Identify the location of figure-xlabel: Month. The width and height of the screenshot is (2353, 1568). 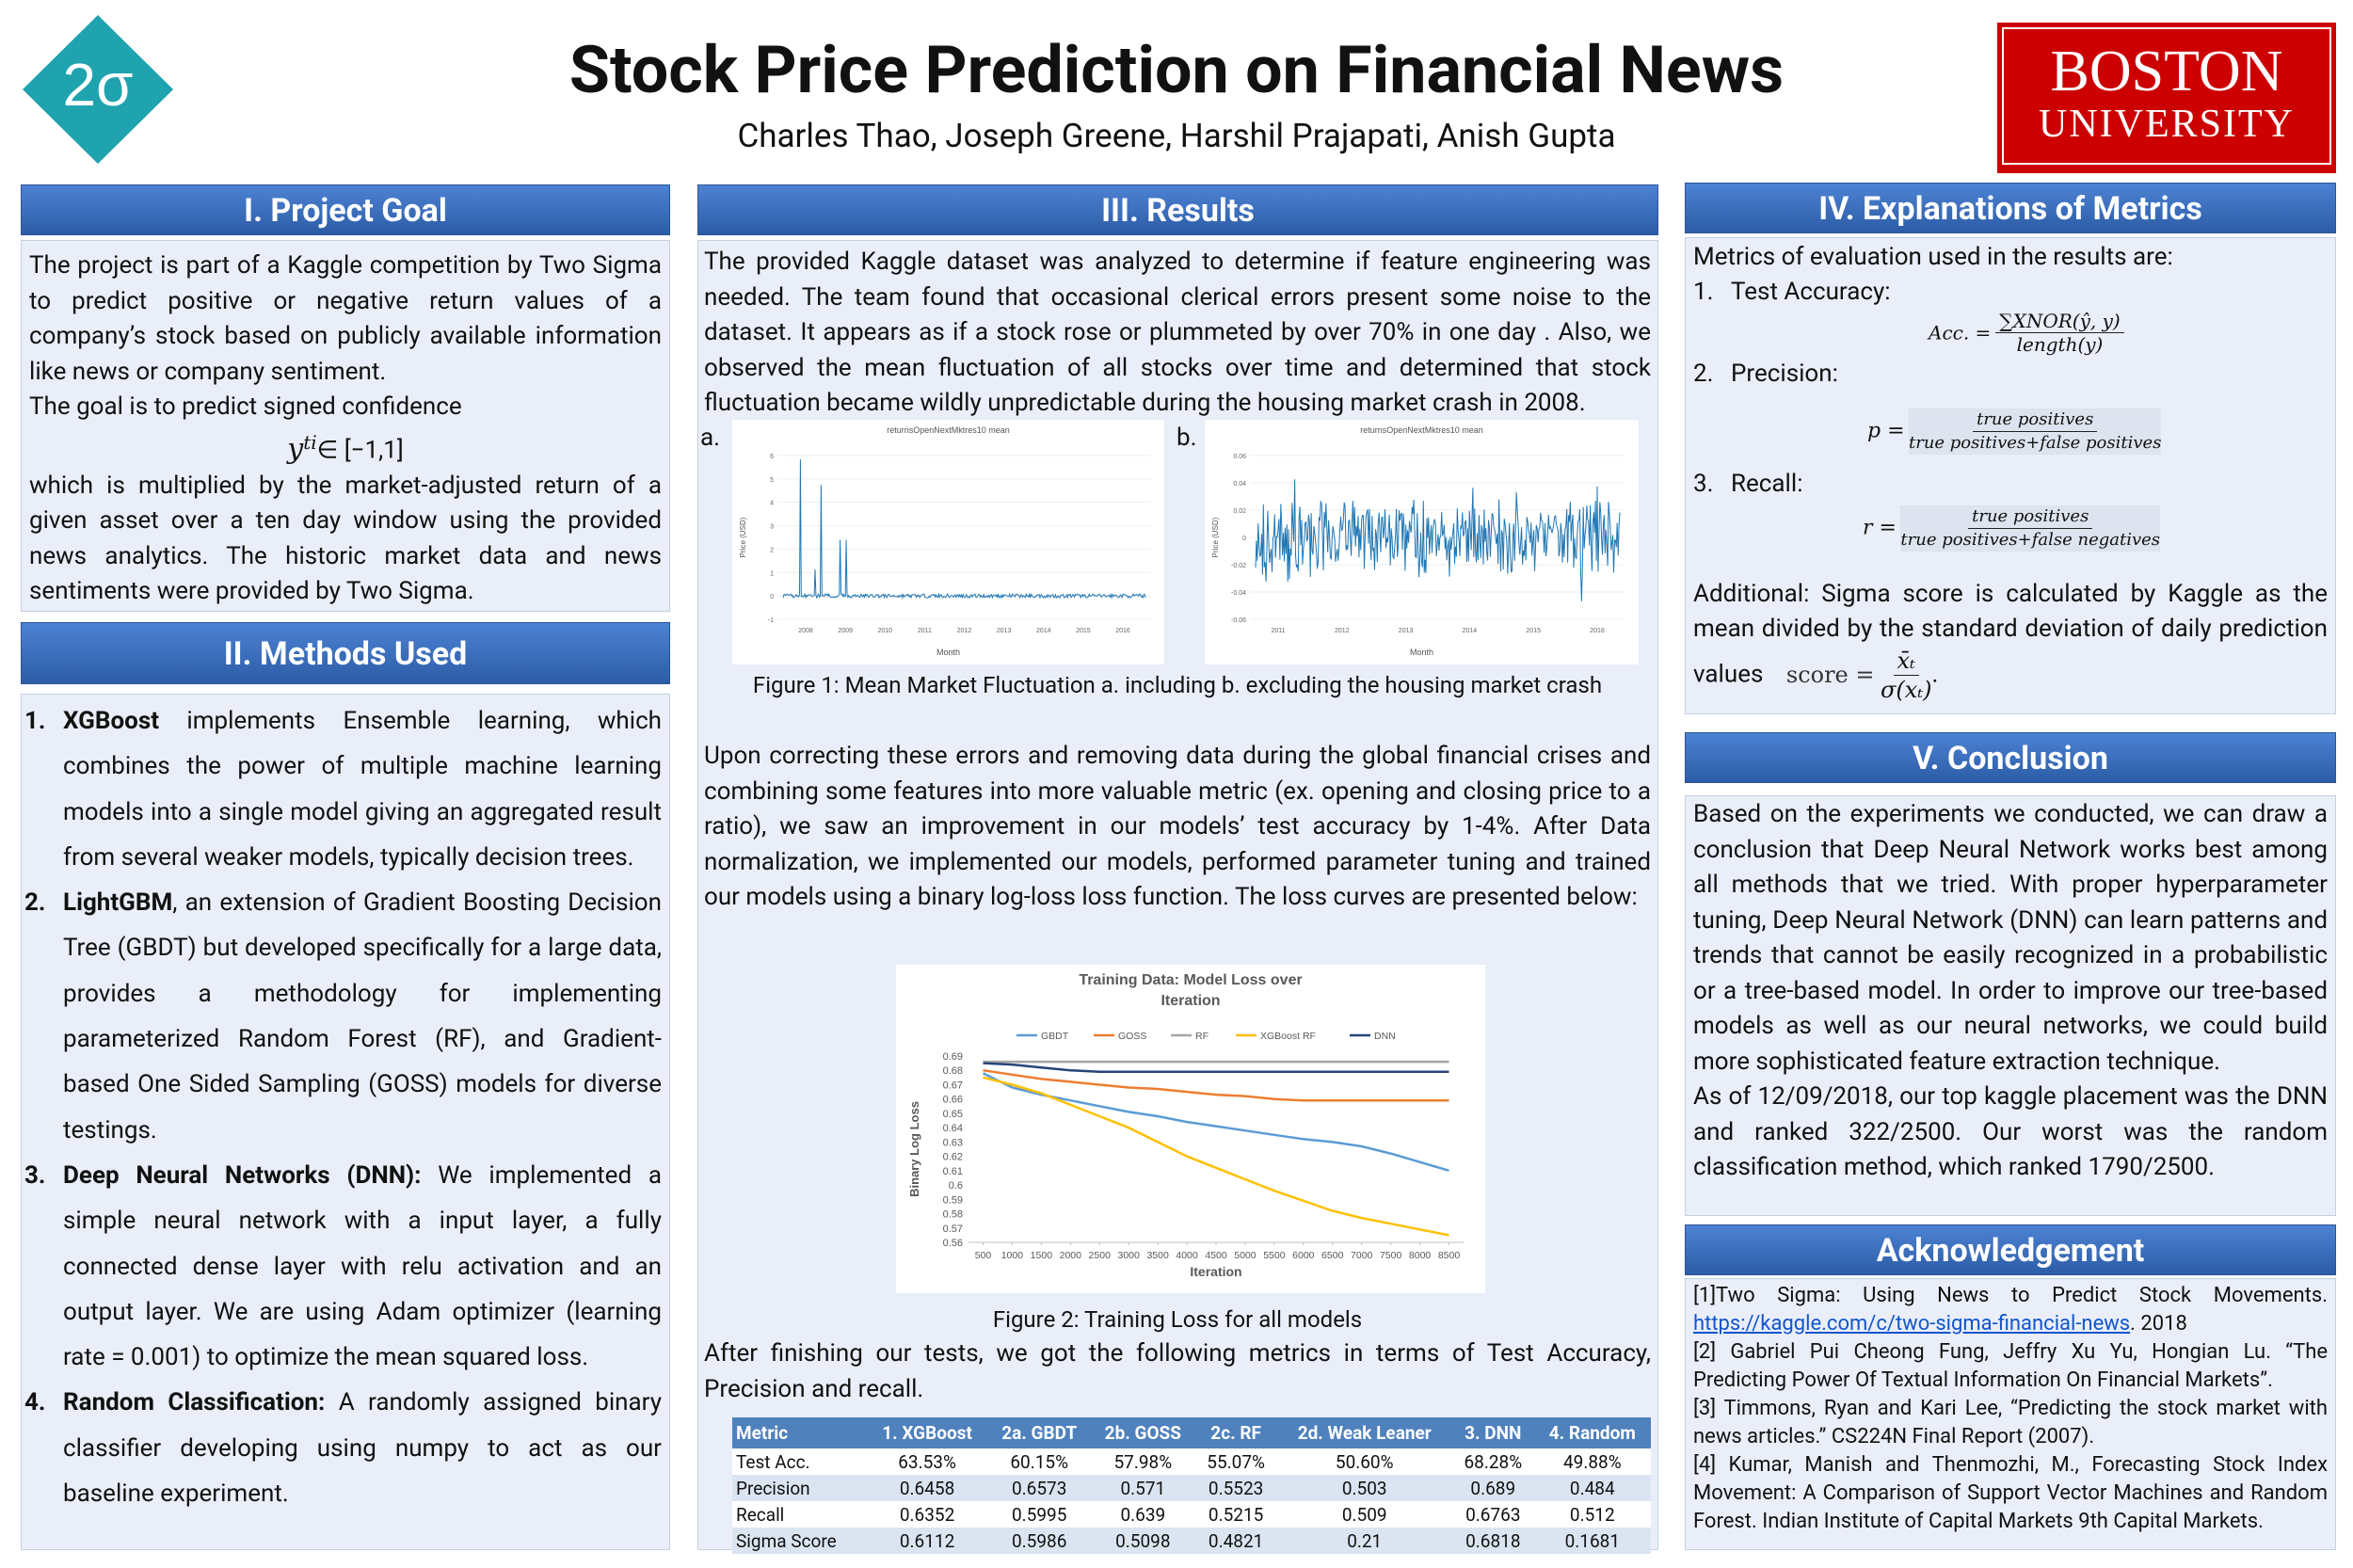
(948, 652).